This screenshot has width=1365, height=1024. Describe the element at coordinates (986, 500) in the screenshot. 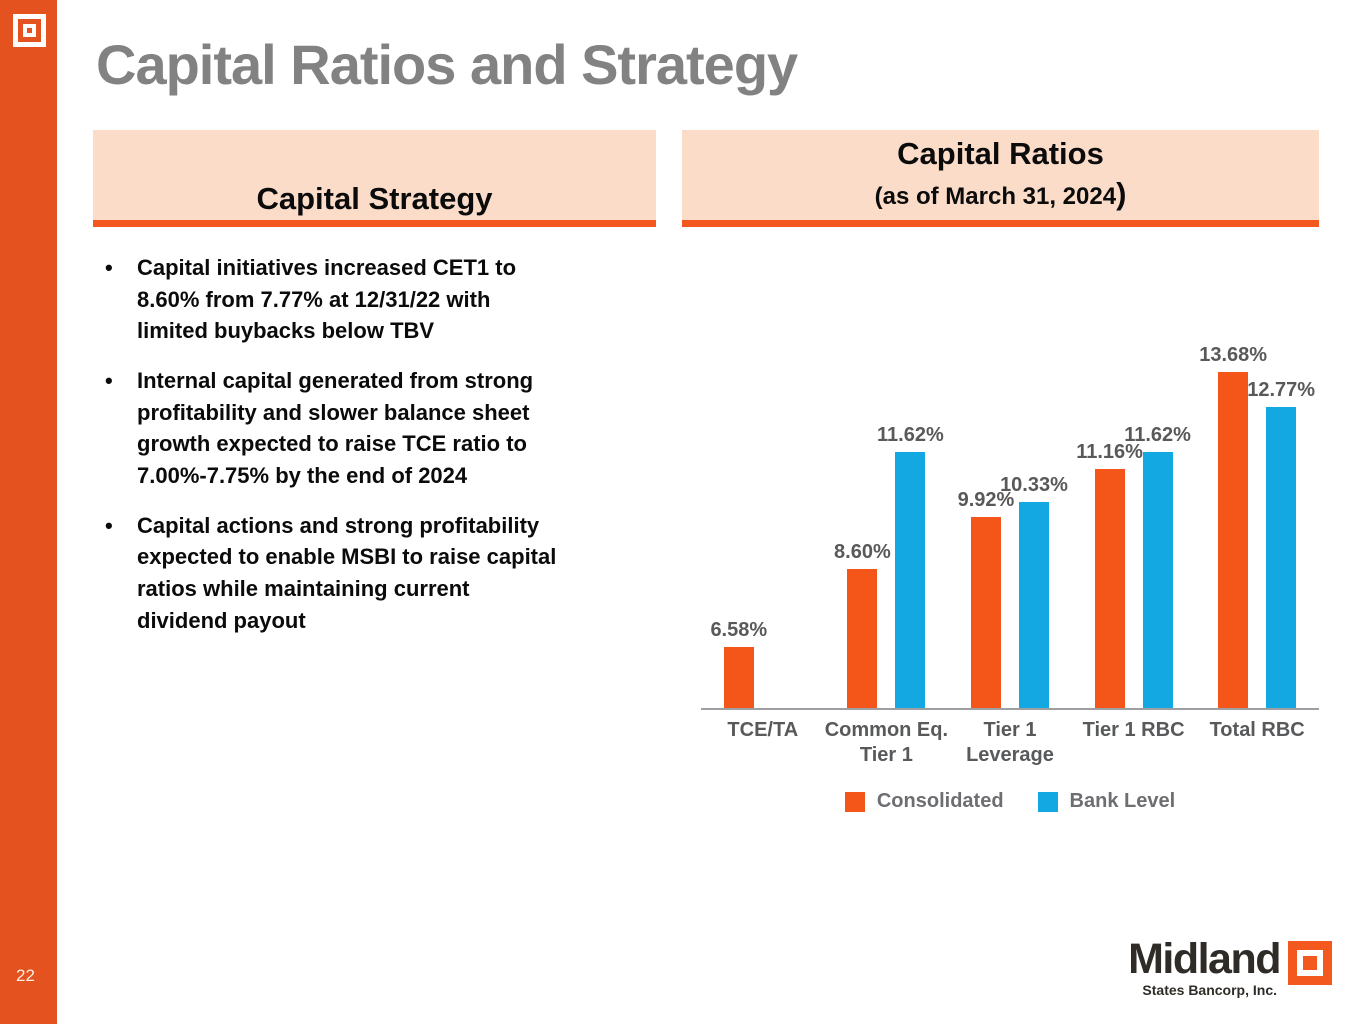

I see `bar-value-label: 9.92%` at that location.